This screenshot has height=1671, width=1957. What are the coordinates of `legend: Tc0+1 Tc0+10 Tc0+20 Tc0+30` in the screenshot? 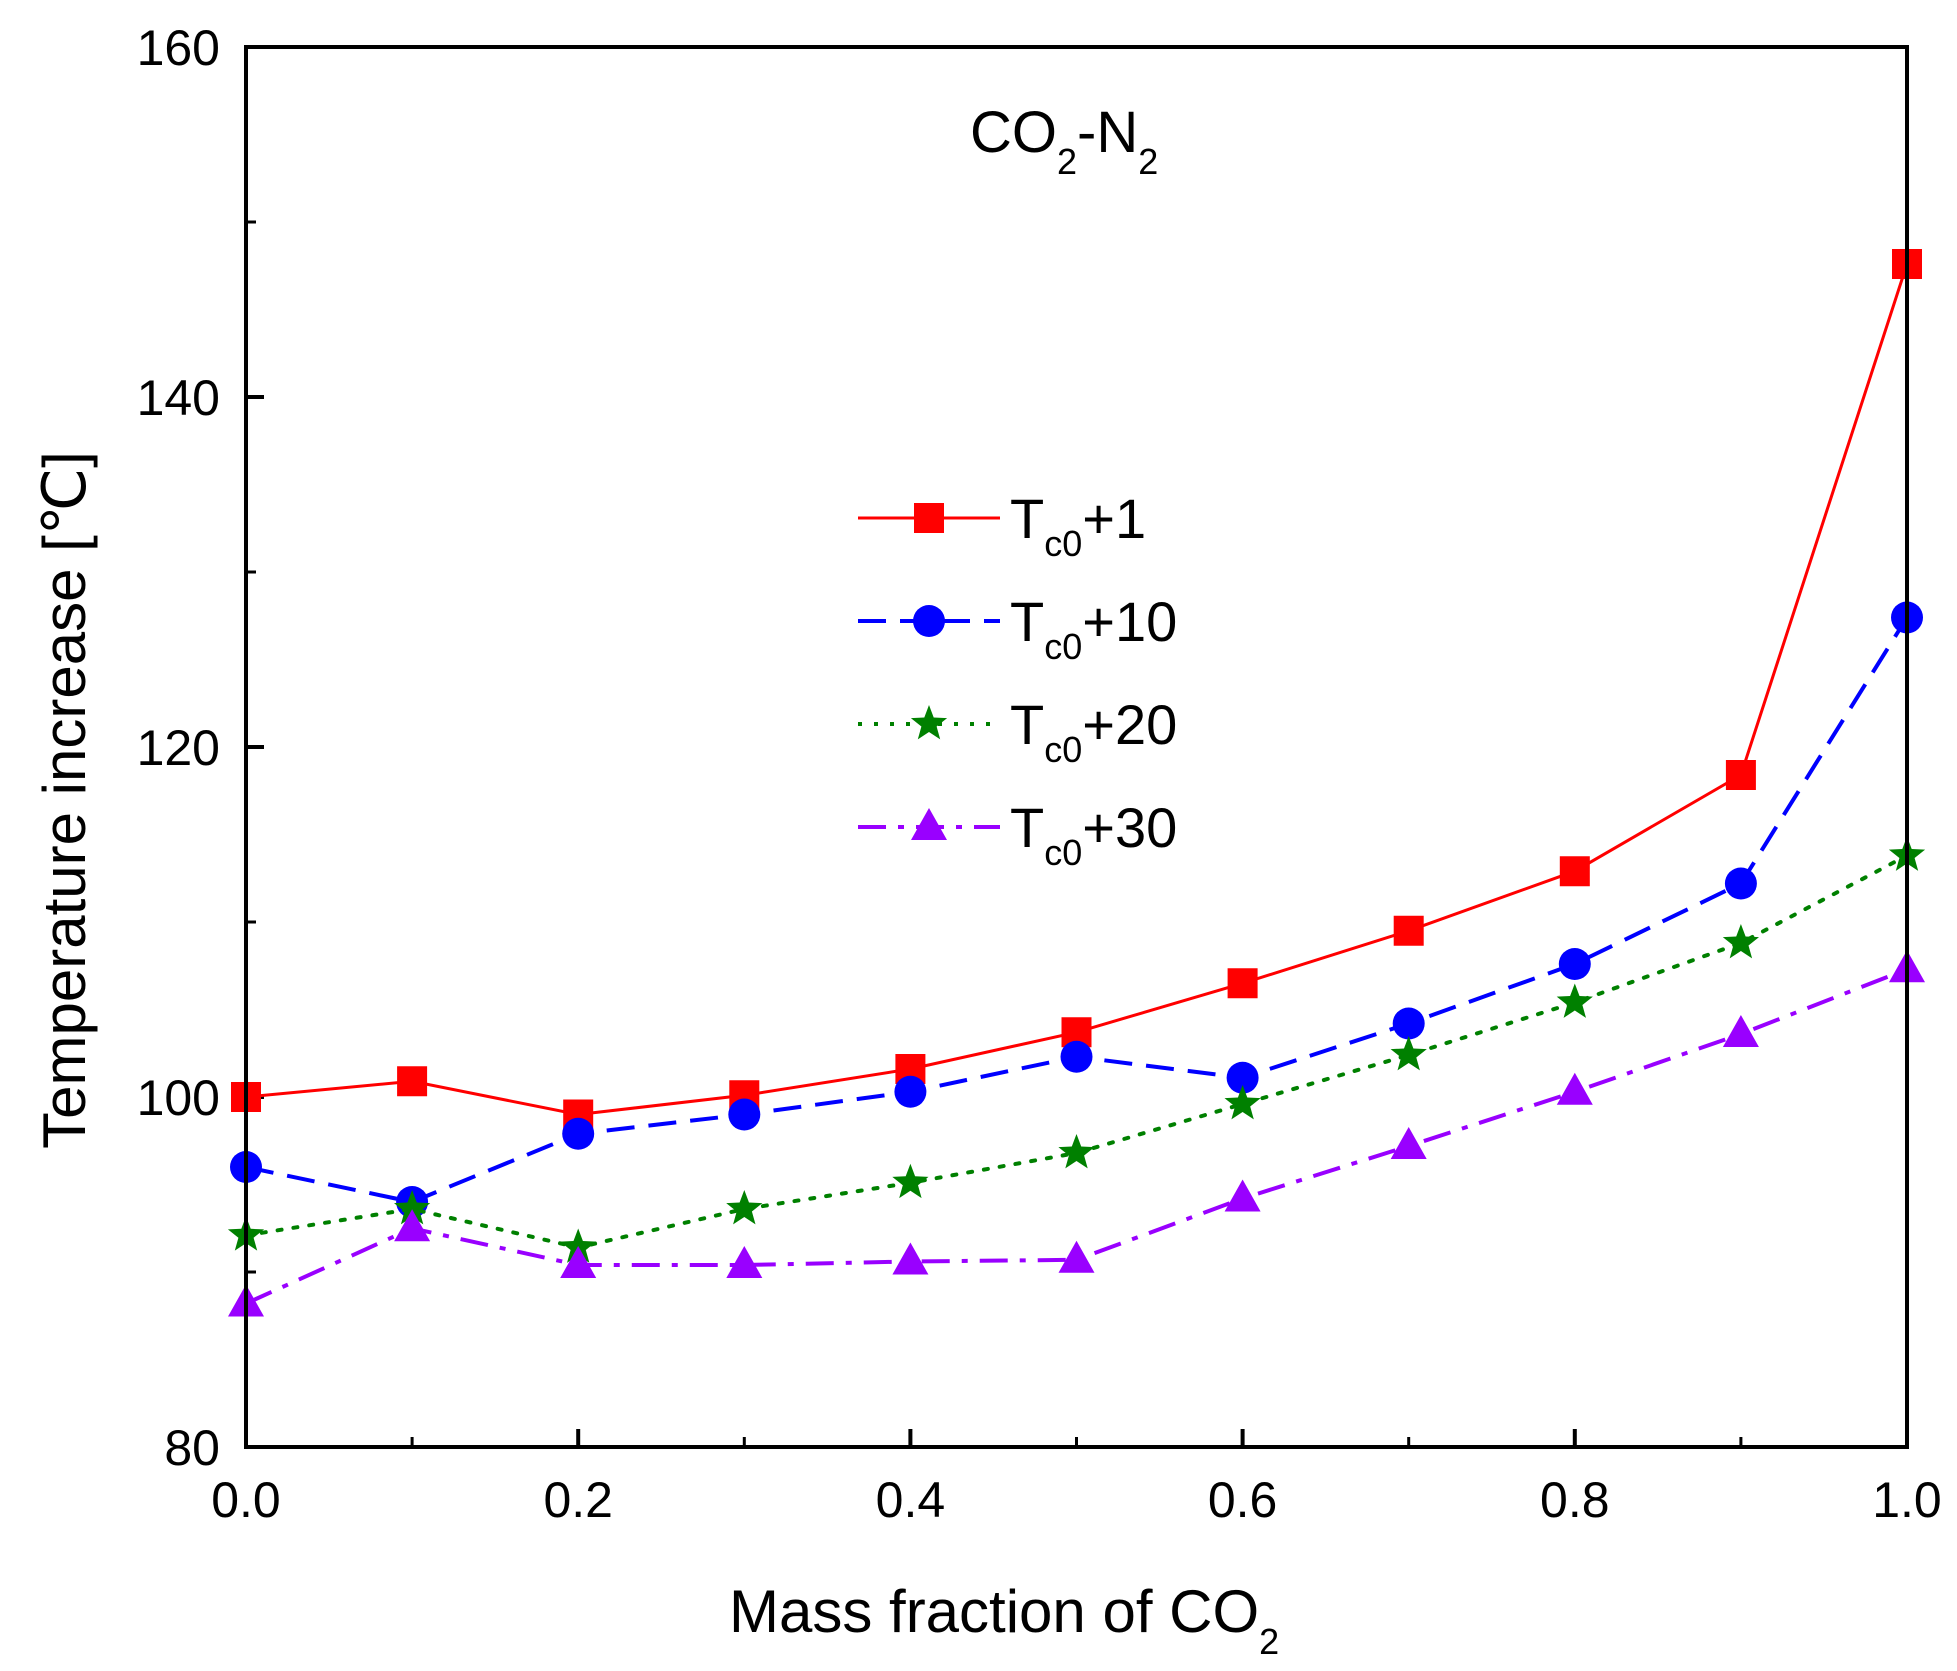 It's located at (1017, 680).